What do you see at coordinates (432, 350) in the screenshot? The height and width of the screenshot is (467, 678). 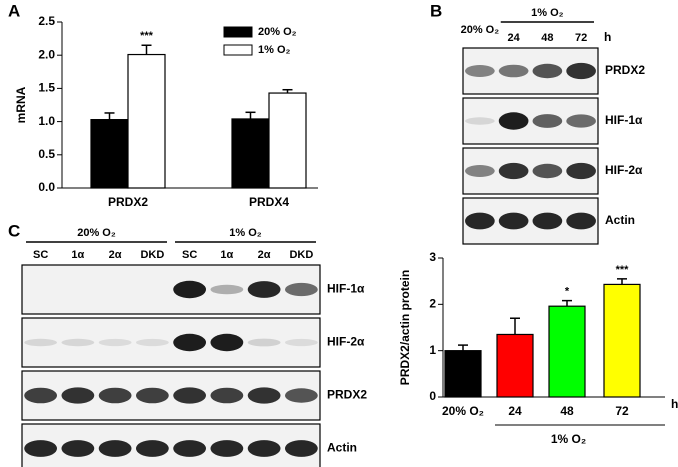 I see `y-tick-label: 1` at bounding box center [432, 350].